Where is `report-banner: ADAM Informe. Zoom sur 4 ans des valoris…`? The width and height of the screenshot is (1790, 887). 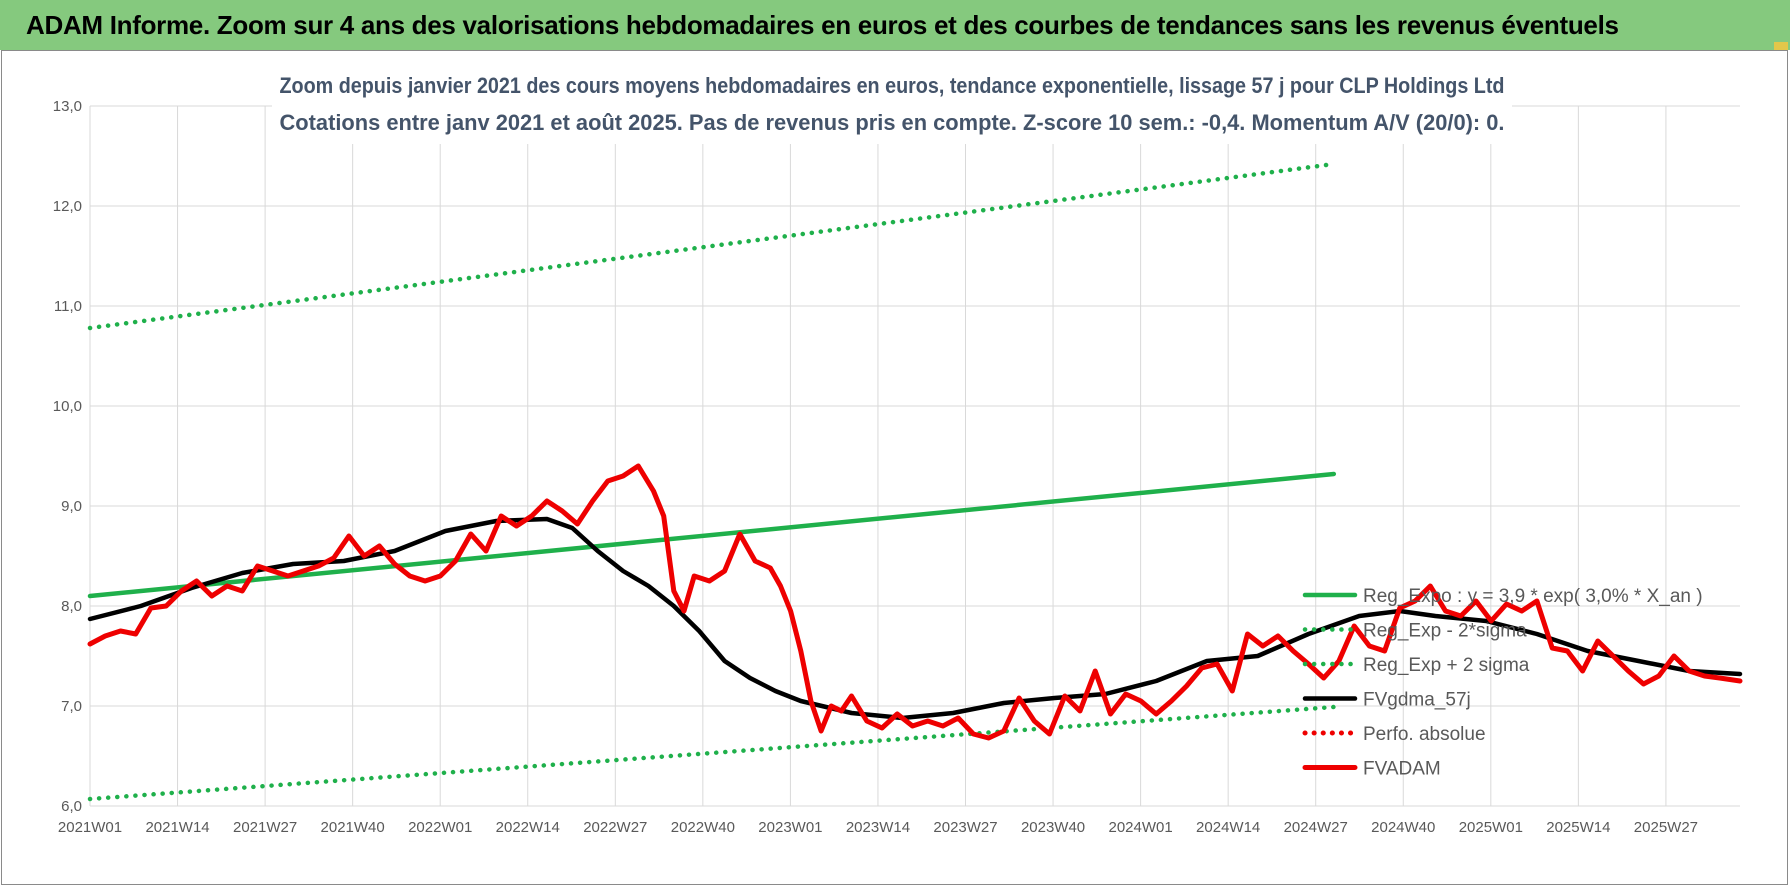 report-banner: ADAM Informe. Zoom sur 4 ans des valoris… is located at coordinates (895, 25).